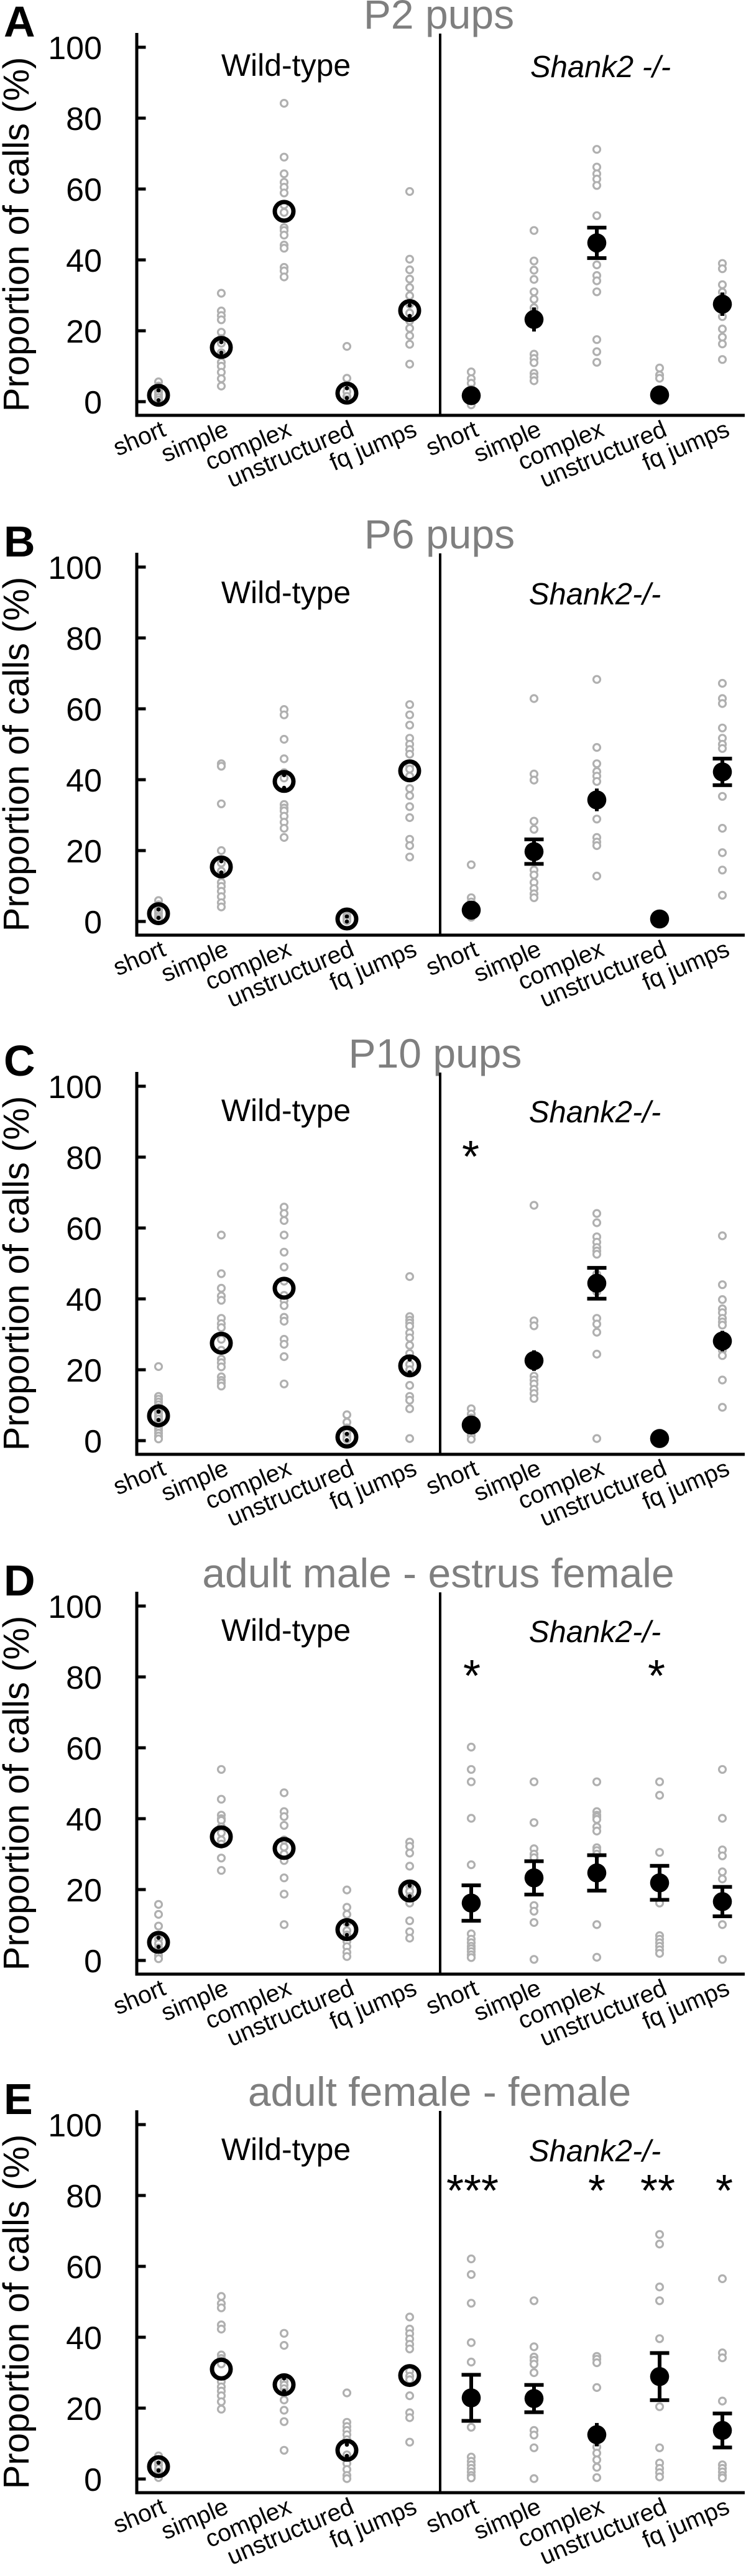  I want to click on svg-text: C, so click(19, 1060).